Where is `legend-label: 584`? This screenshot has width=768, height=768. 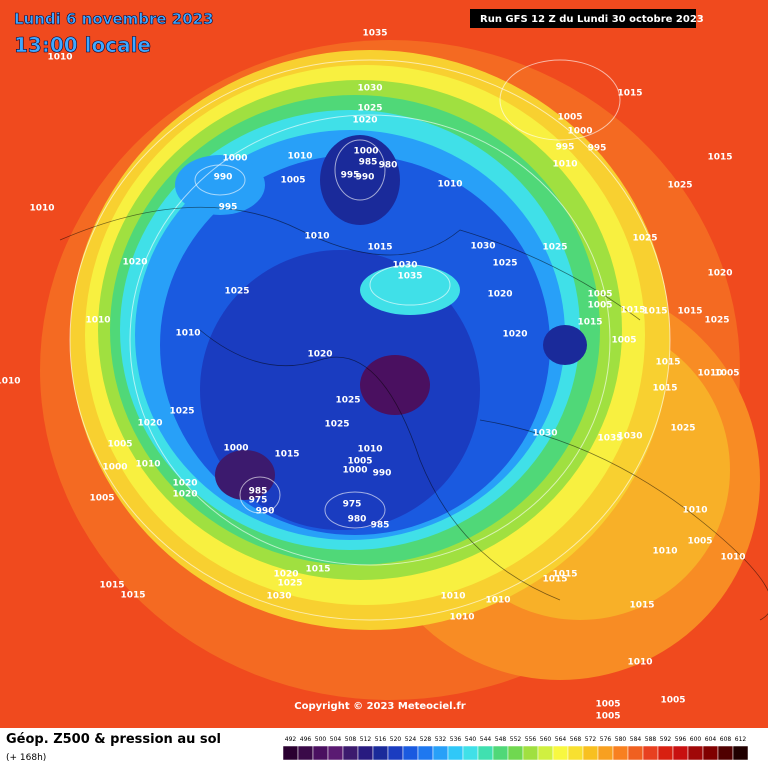
legend-label: 584 is located at coordinates (636, 739).